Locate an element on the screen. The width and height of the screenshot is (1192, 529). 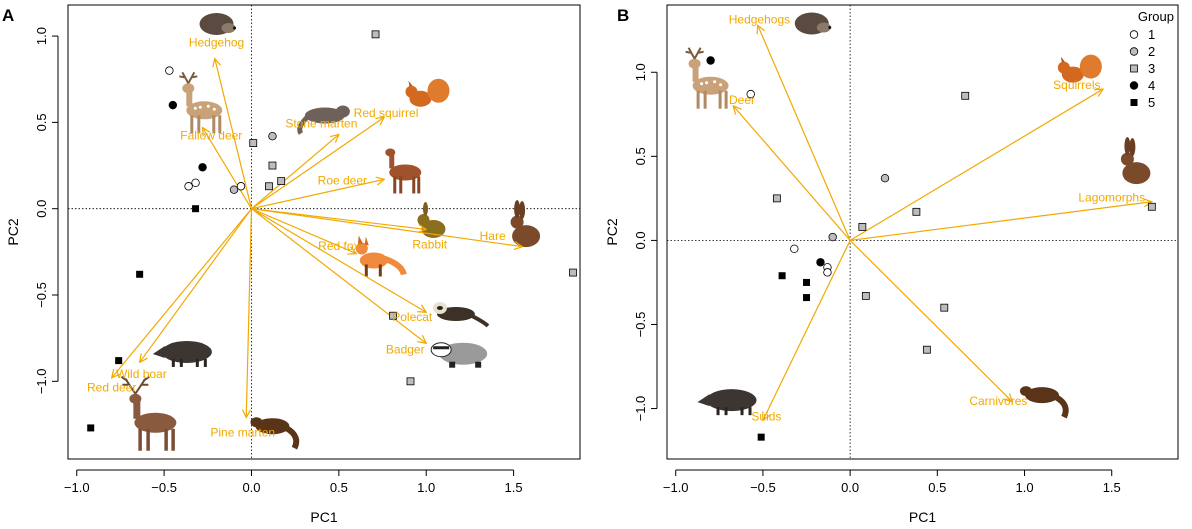
vector-label: Deer is located at coordinates (742, 100).